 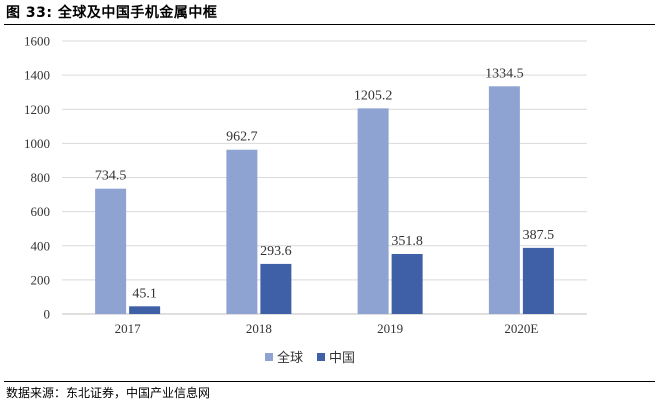 I want to click on bar-global-2017, so click(x=111, y=251).